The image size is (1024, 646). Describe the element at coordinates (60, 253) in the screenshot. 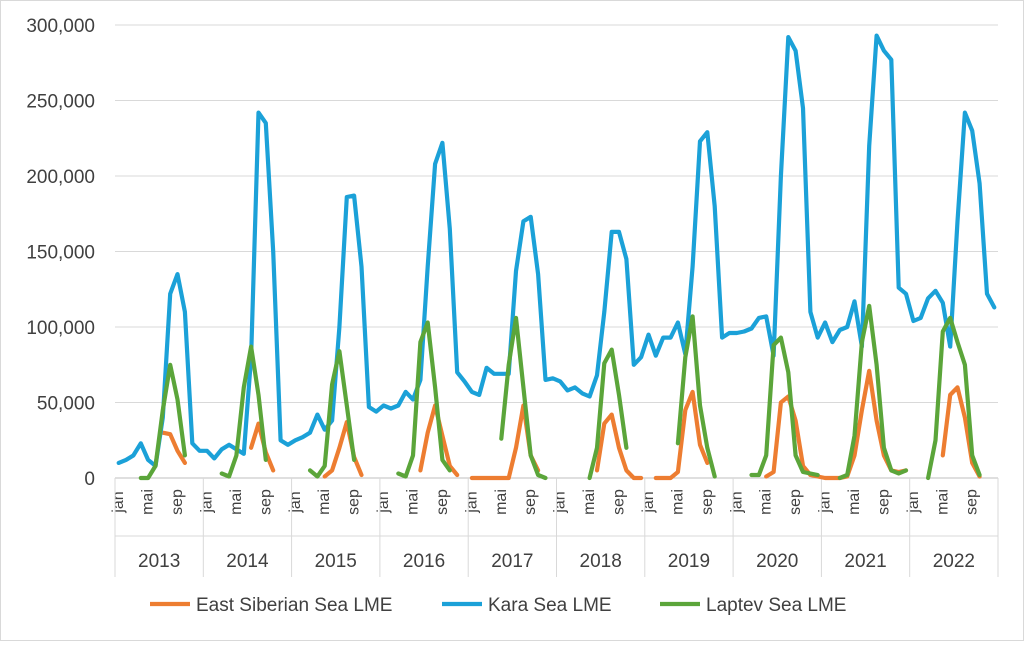

I see `y-tick-label: 150,000` at that location.